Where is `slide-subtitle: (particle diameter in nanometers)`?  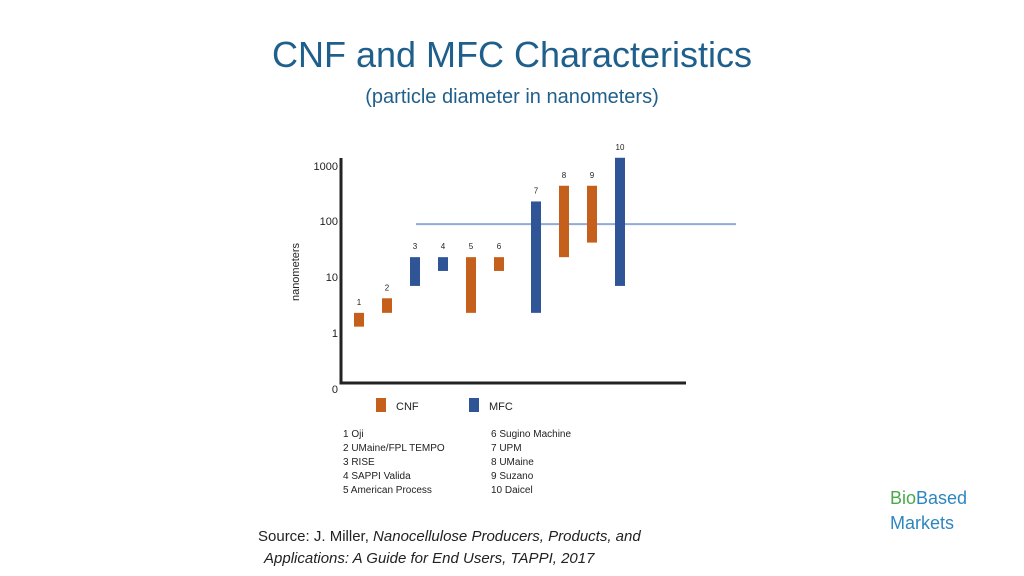 slide-subtitle: (particle diameter in nanometers) is located at coordinates (512, 97).